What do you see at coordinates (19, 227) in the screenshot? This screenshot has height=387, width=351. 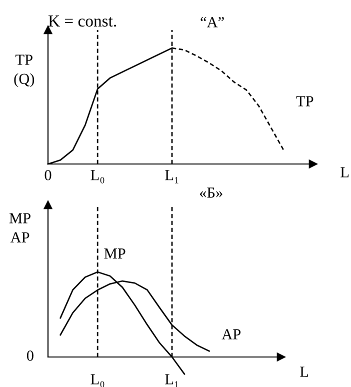 I see `y-axis-title: MP AP` at bounding box center [19, 227].